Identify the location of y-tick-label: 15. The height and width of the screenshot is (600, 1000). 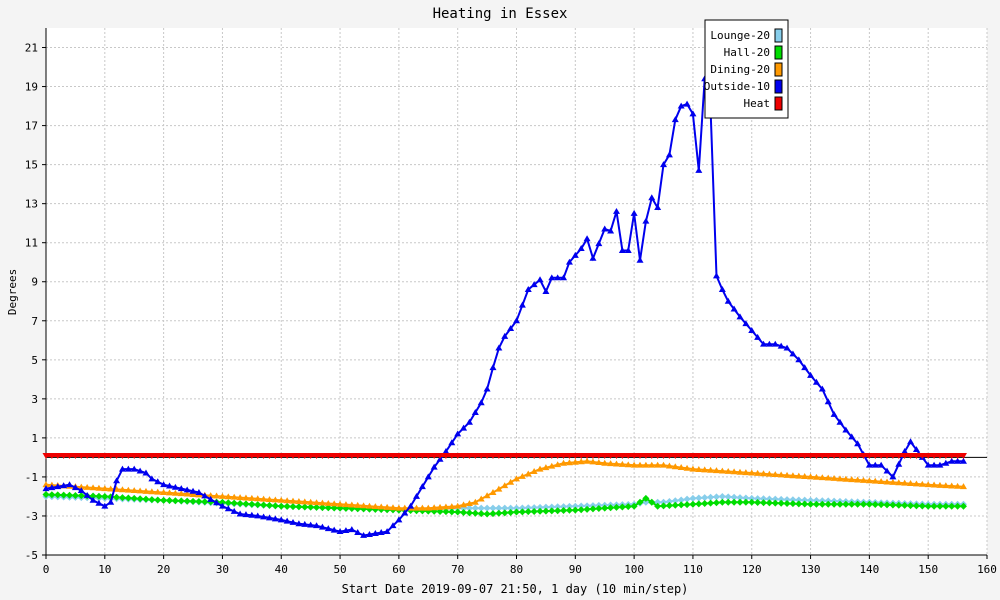
(31, 165).